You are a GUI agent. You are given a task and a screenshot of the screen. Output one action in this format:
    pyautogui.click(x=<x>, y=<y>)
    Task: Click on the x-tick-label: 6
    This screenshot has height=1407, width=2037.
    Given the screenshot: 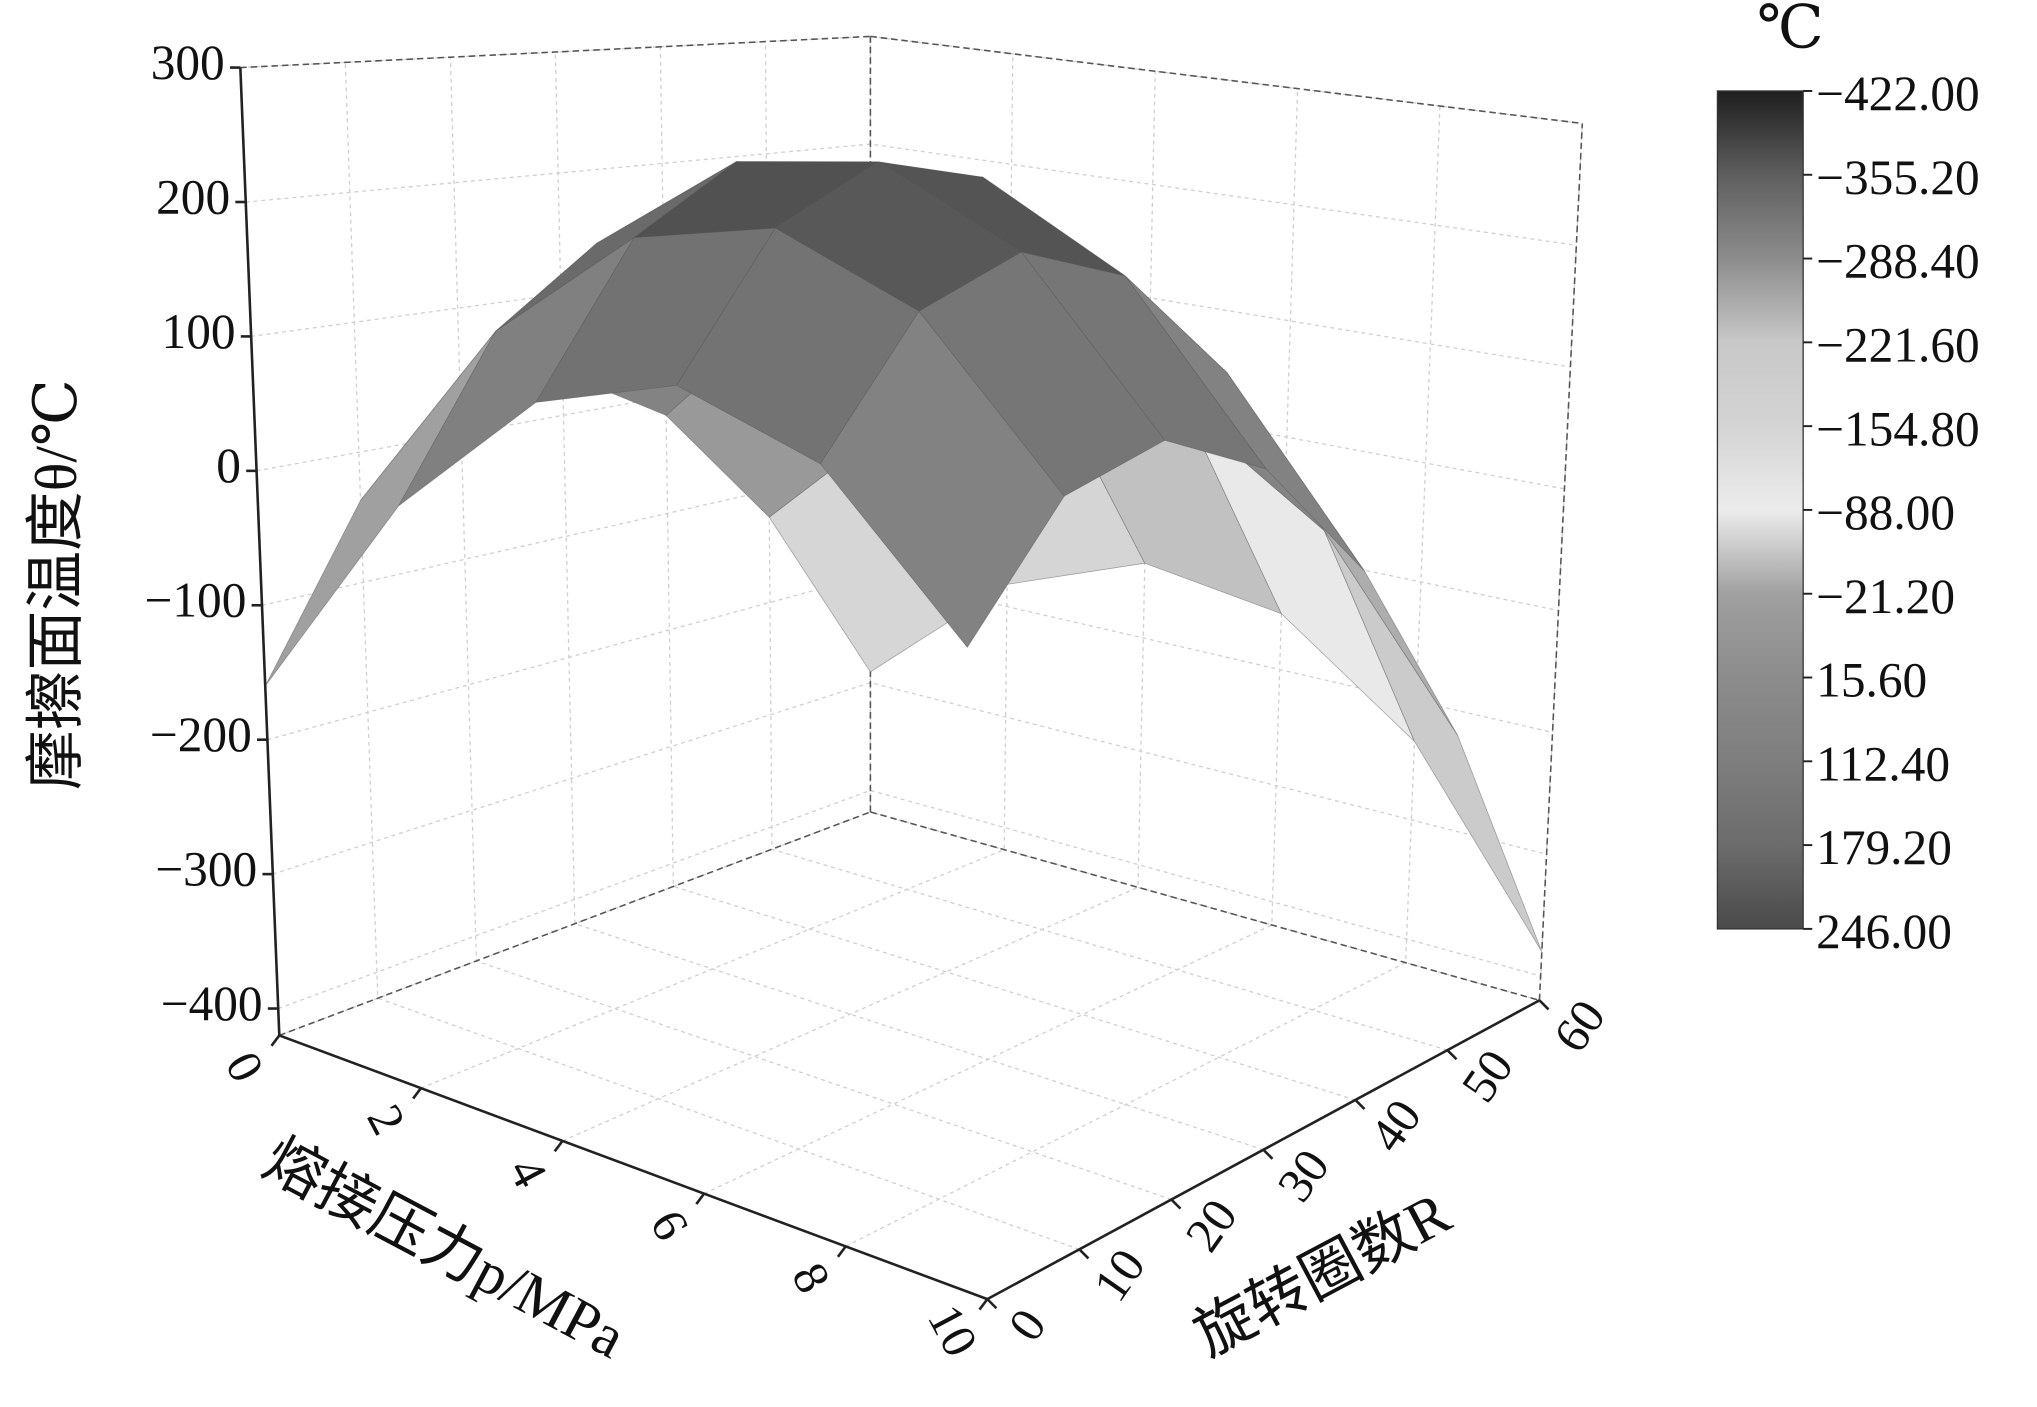 What is the action you would take?
    pyautogui.click(x=670, y=1225)
    